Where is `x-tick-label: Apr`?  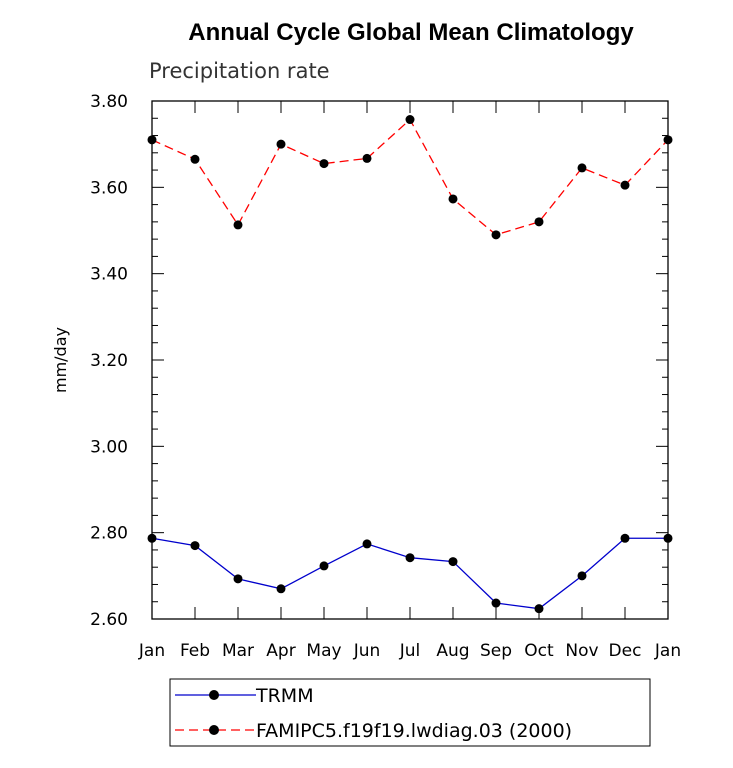 x-tick-label: Apr is located at coordinates (280, 651).